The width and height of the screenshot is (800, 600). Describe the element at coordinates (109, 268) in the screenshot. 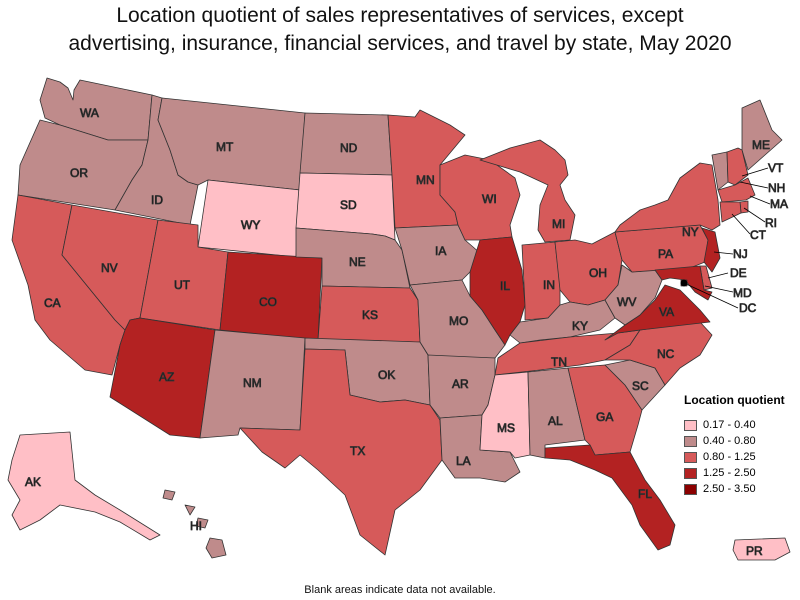

I see `label-nv: NV` at that location.